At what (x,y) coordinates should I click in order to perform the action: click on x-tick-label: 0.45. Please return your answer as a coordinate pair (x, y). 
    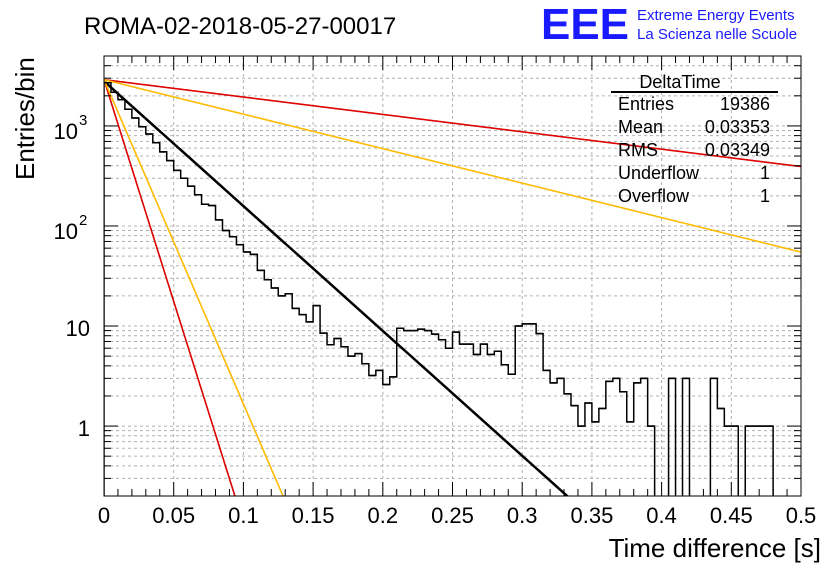
    Looking at the image, I should click on (731, 515).